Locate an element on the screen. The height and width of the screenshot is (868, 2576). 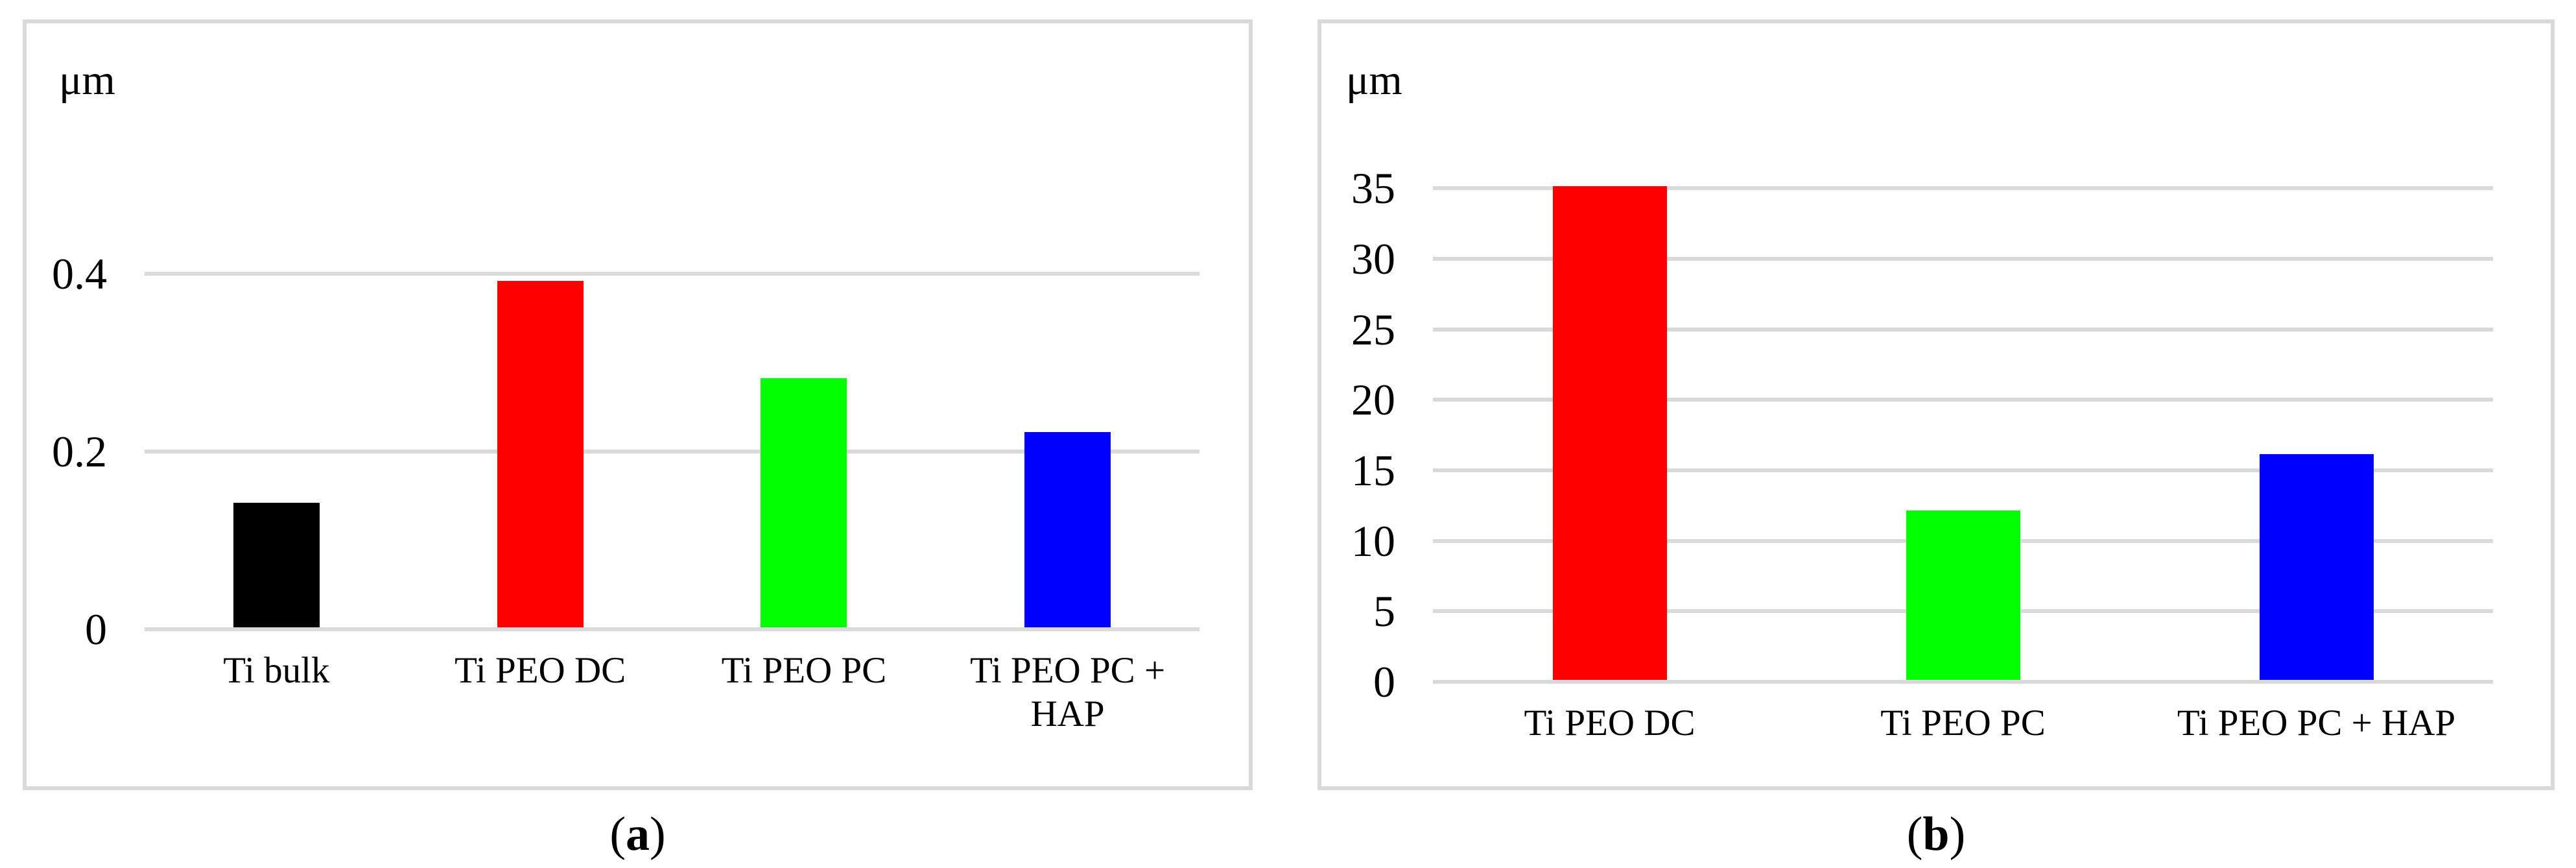
y-tick-label-20: 20 is located at coordinates (1373, 400).